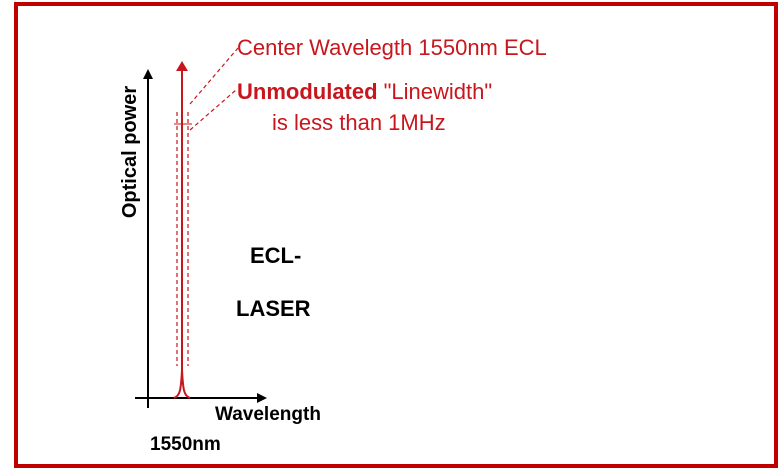  Describe the element at coordinates (392, 47) in the screenshot. I see `annotation: Center Wavelegth 1550nm ECL` at that location.